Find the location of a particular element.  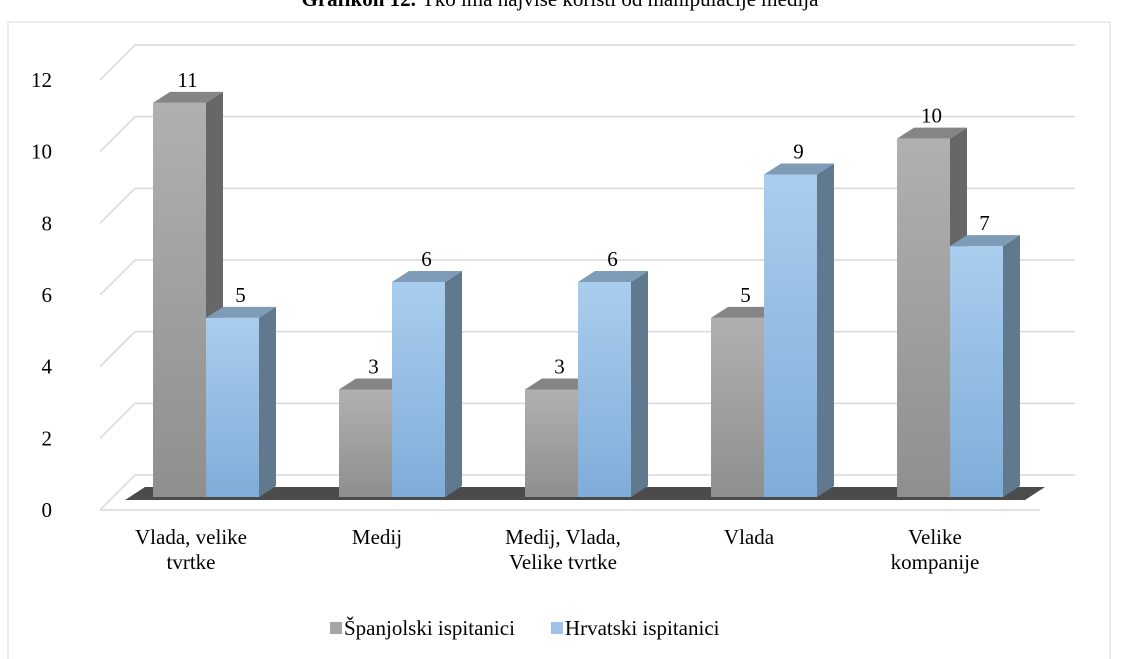

data-label: 10 is located at coordinates (931, 116).